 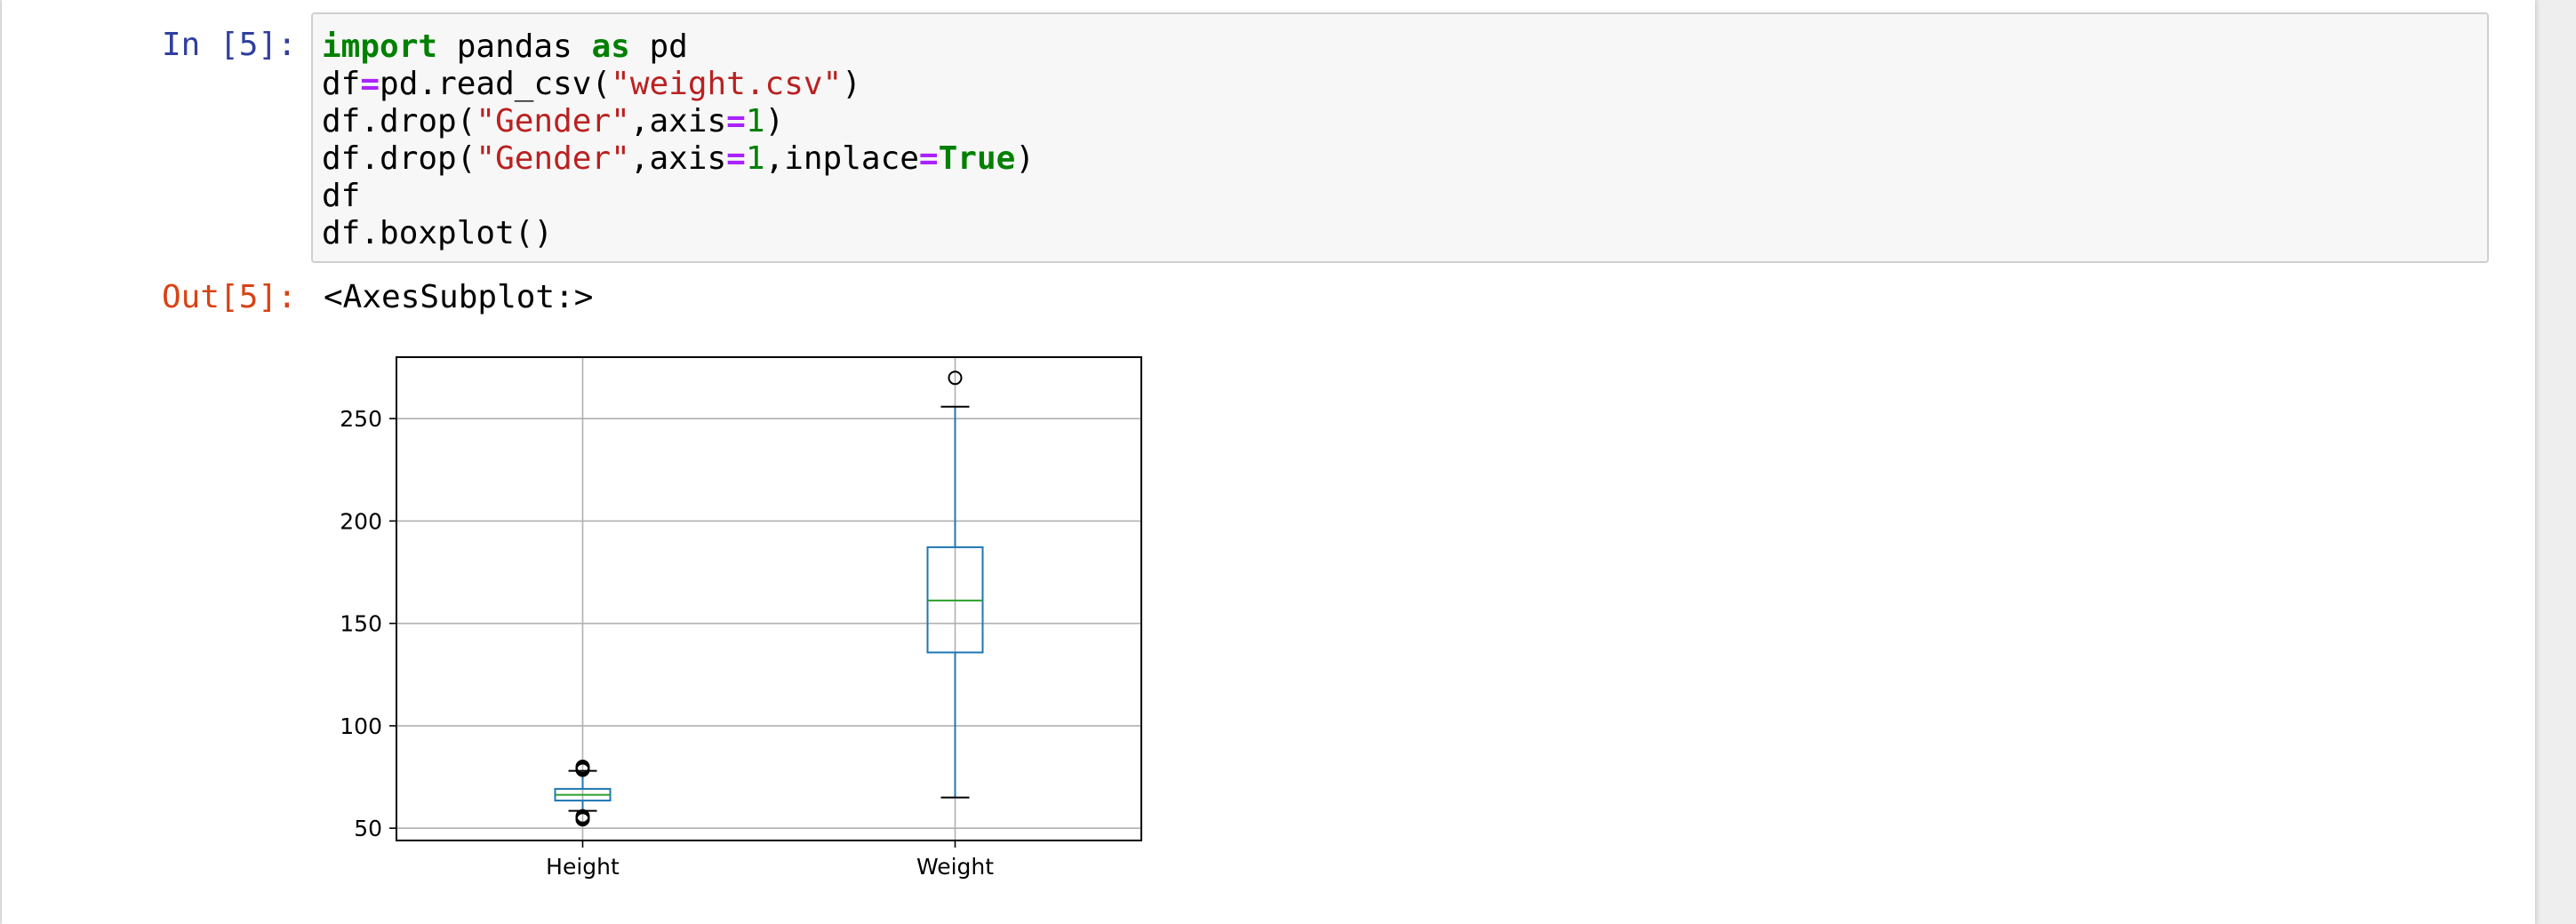 I want to click on box-weight, so click(x=955, y=584).